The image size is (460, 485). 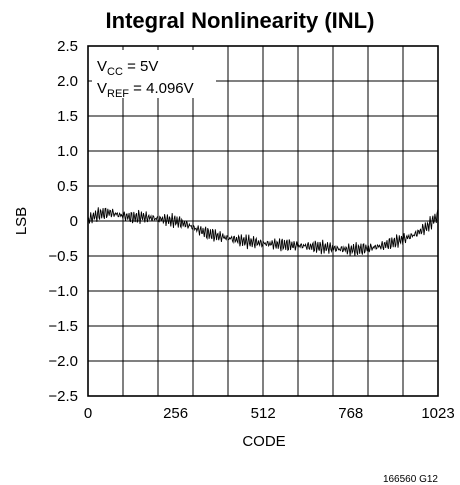 I want to click on y-tick-label: −2.5, so click(x=63, y=396).